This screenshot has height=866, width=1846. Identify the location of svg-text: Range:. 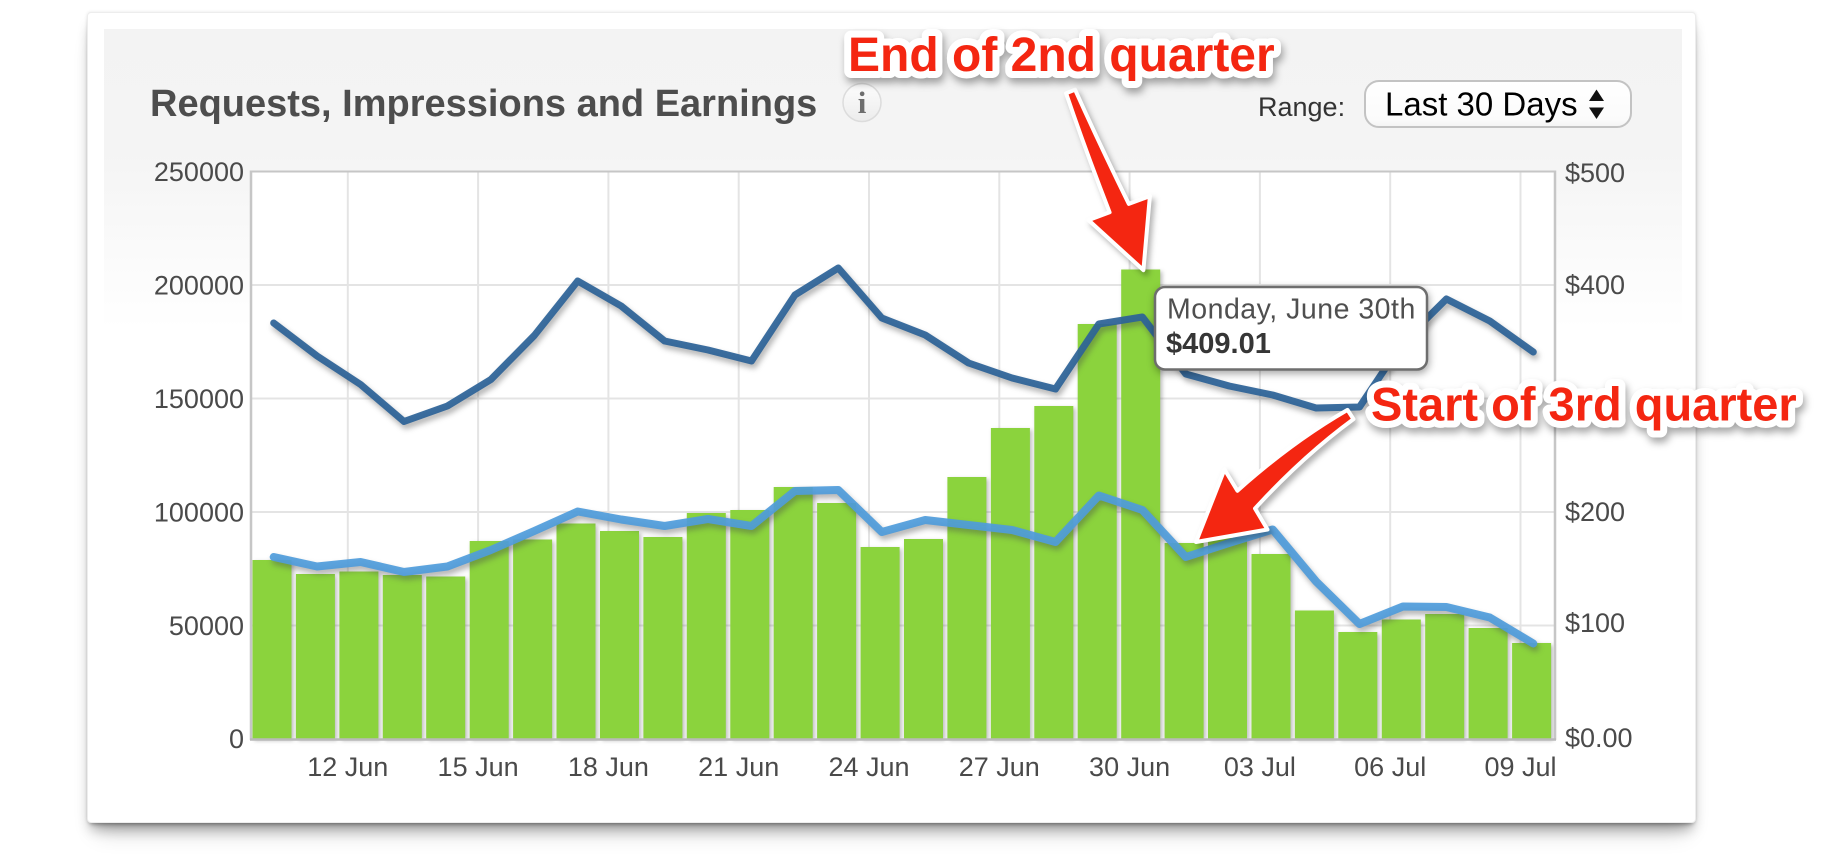
(1301, 107).